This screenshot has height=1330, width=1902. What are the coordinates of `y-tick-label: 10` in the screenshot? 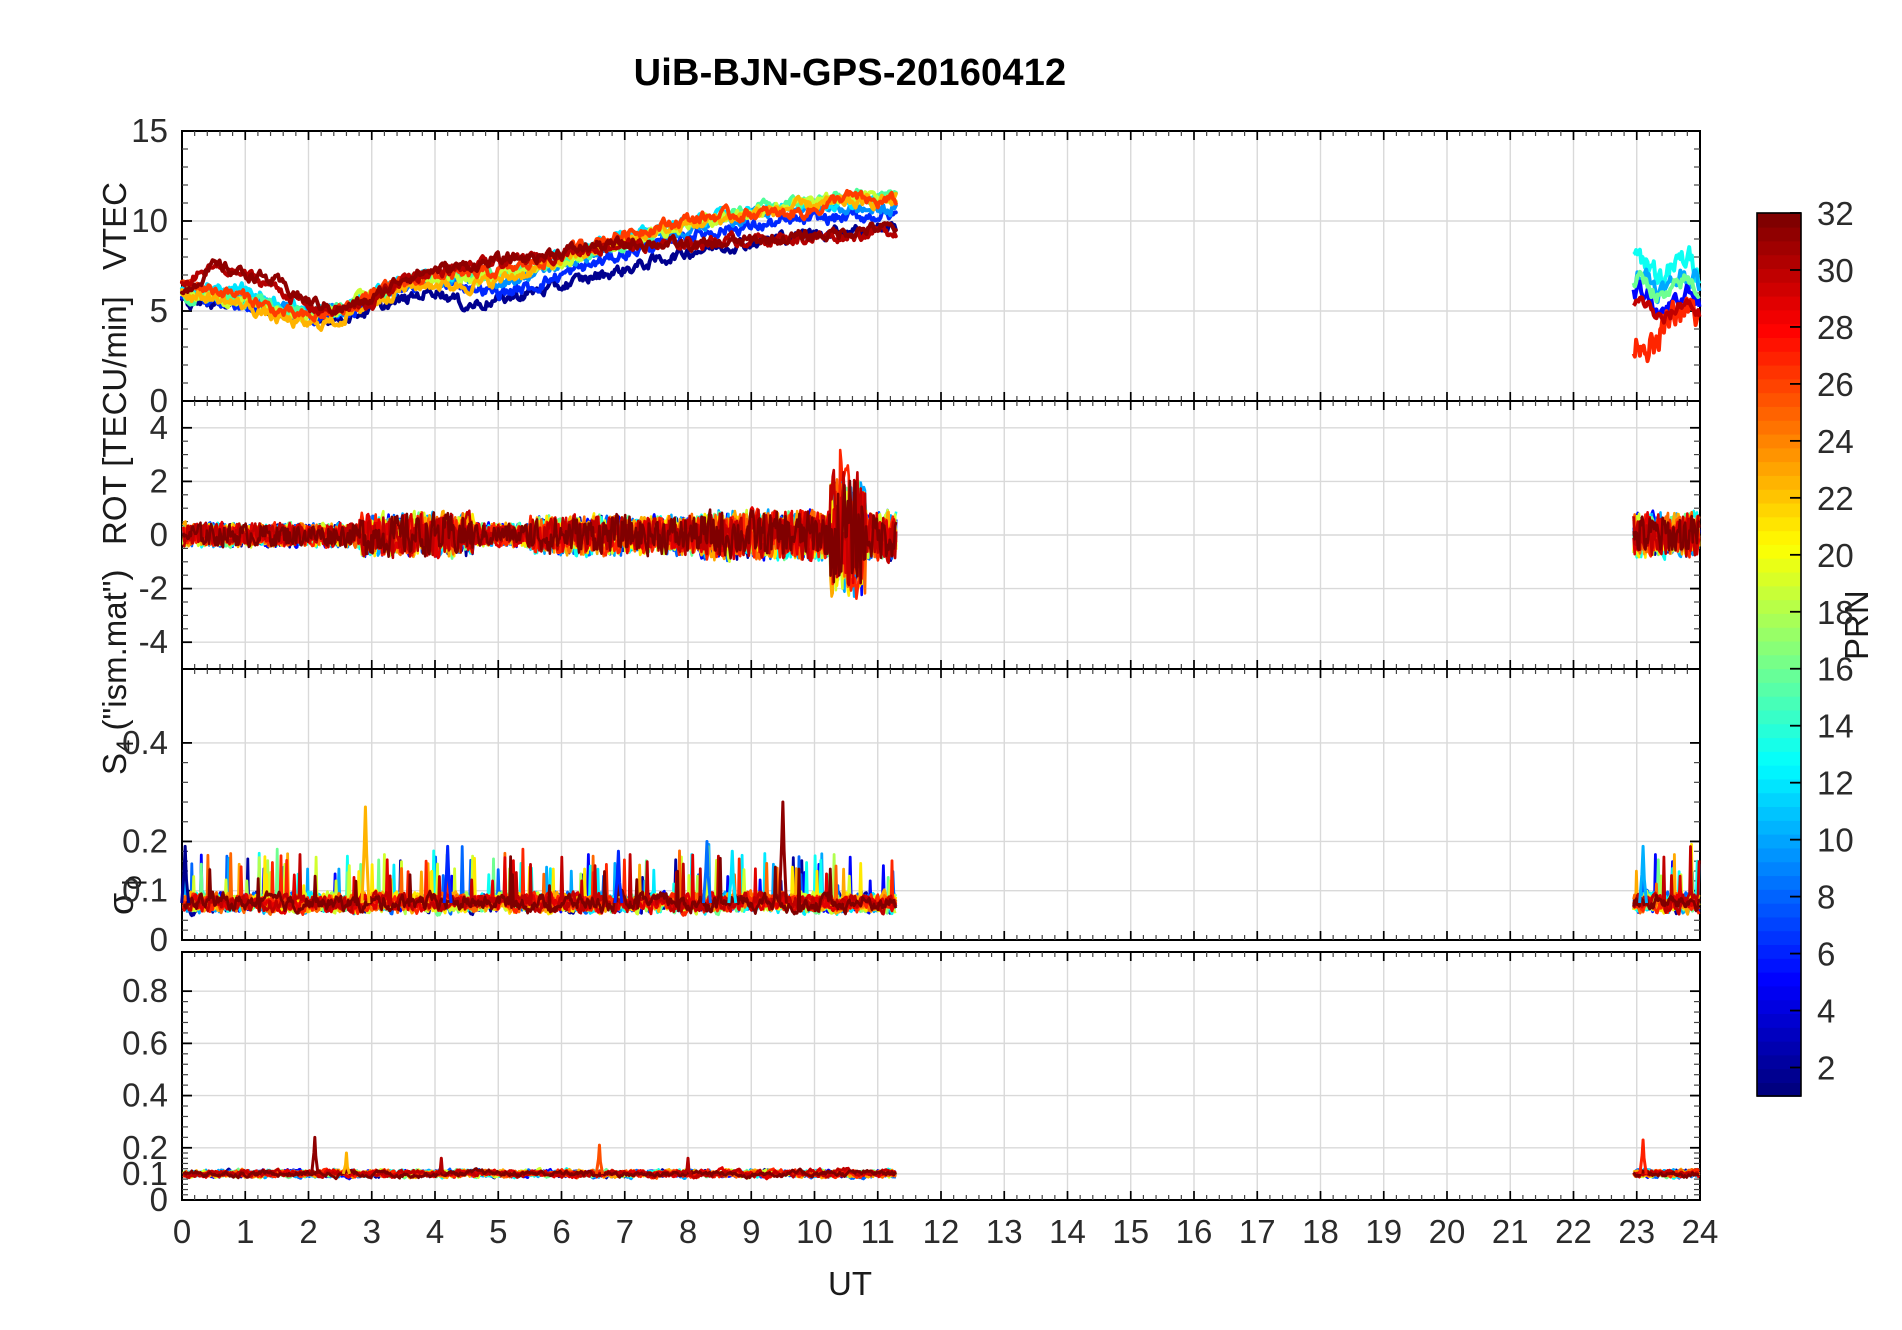 It's located at (149, 220).